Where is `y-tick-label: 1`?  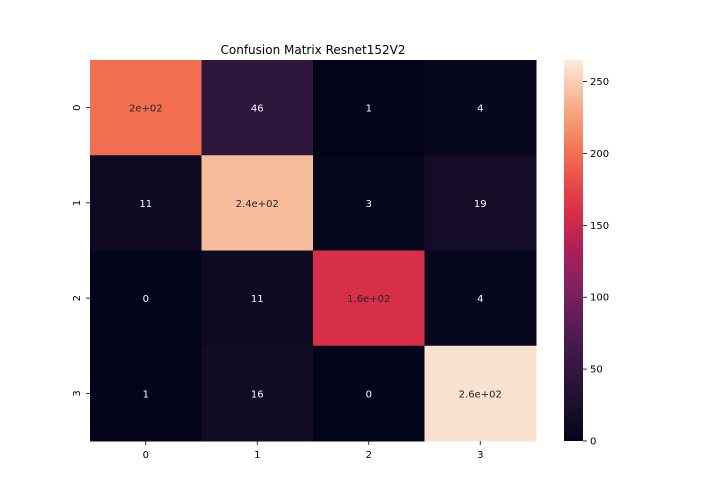
y-tick-label: 1 is located at coordinates (77, 203).